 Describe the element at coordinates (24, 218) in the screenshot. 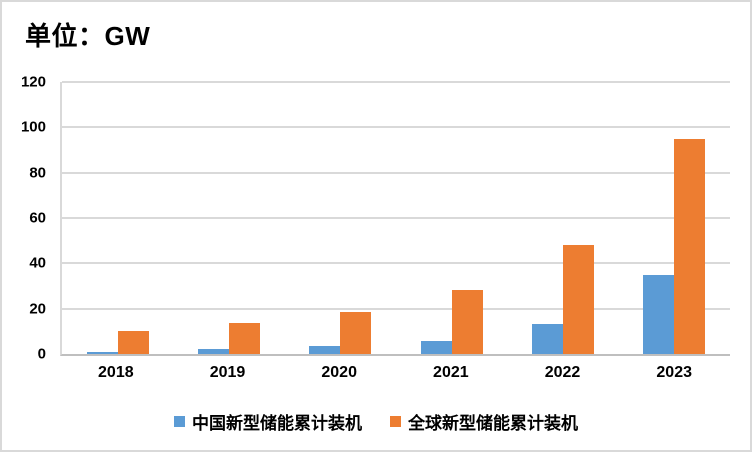

I see `y-axis-labels: 0 20 40 60 80 100 120` at that location.